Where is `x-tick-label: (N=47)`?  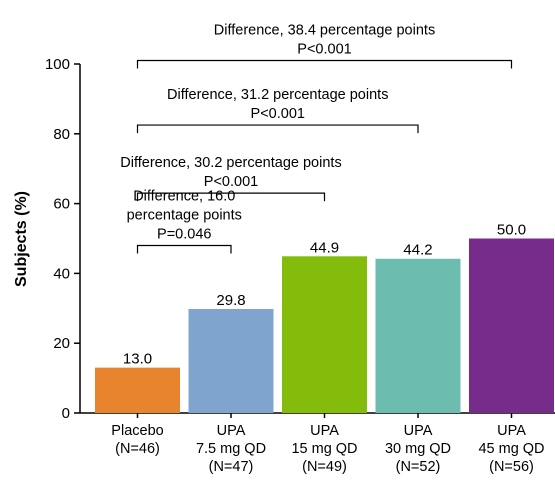 x-tick-label: (N=47) is located at coordinates (231, 467).